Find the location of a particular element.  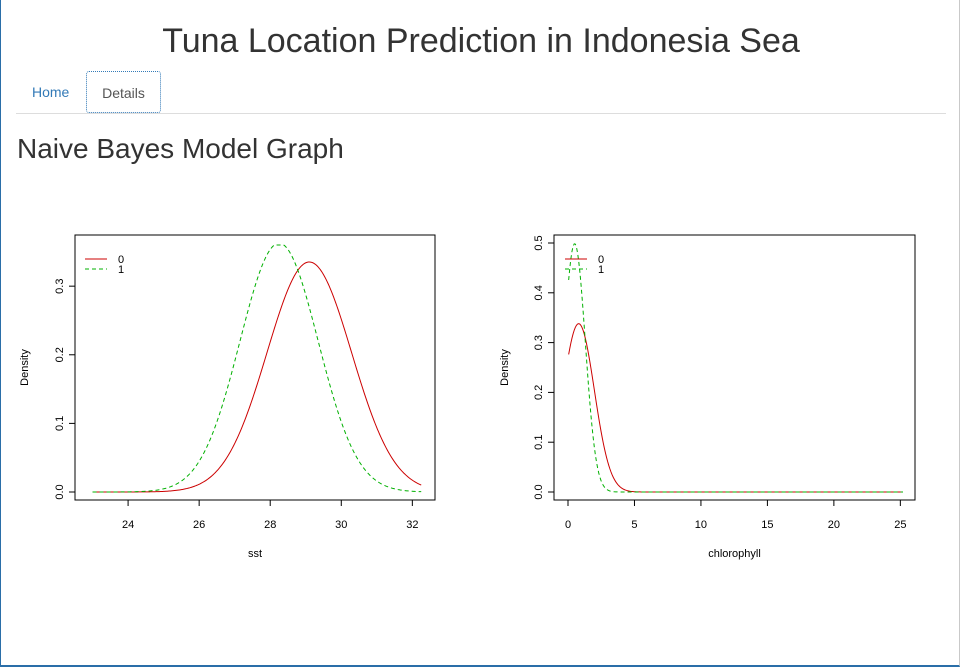

x-axis-label: sst is located at coordinates (255, 554).